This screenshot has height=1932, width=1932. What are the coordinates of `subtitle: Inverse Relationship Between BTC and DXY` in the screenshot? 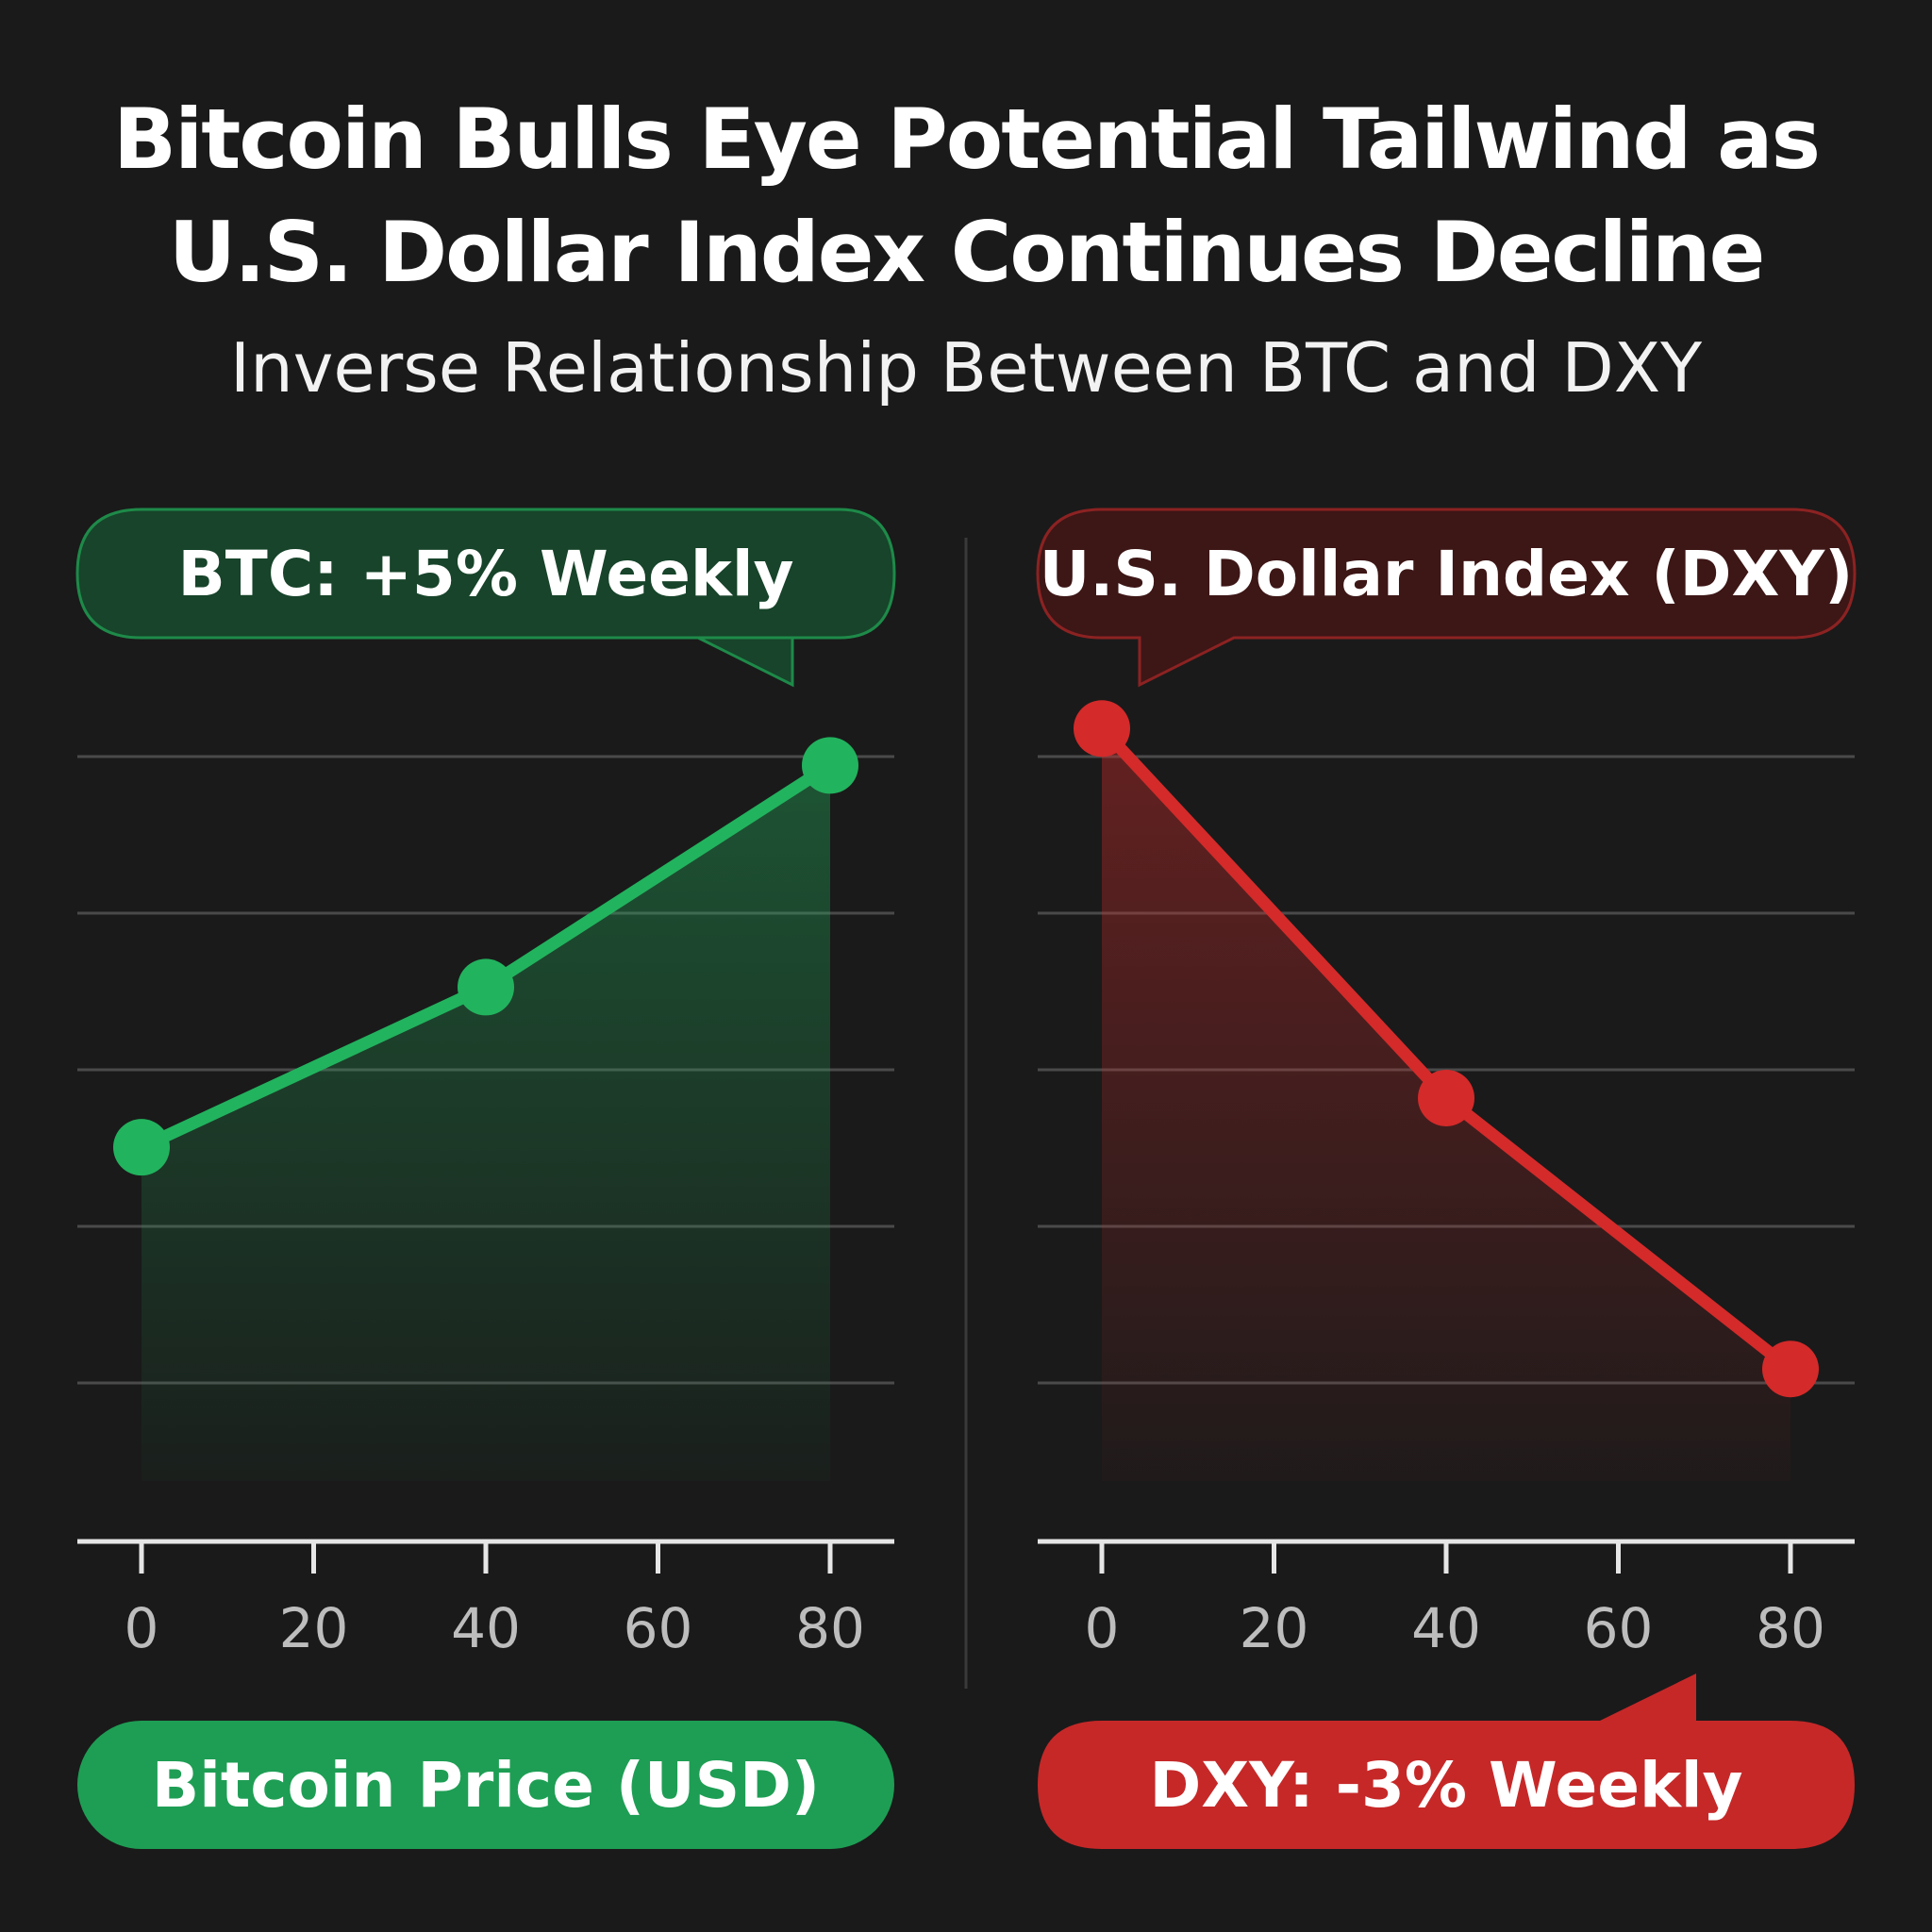 It's located at (966, 368).